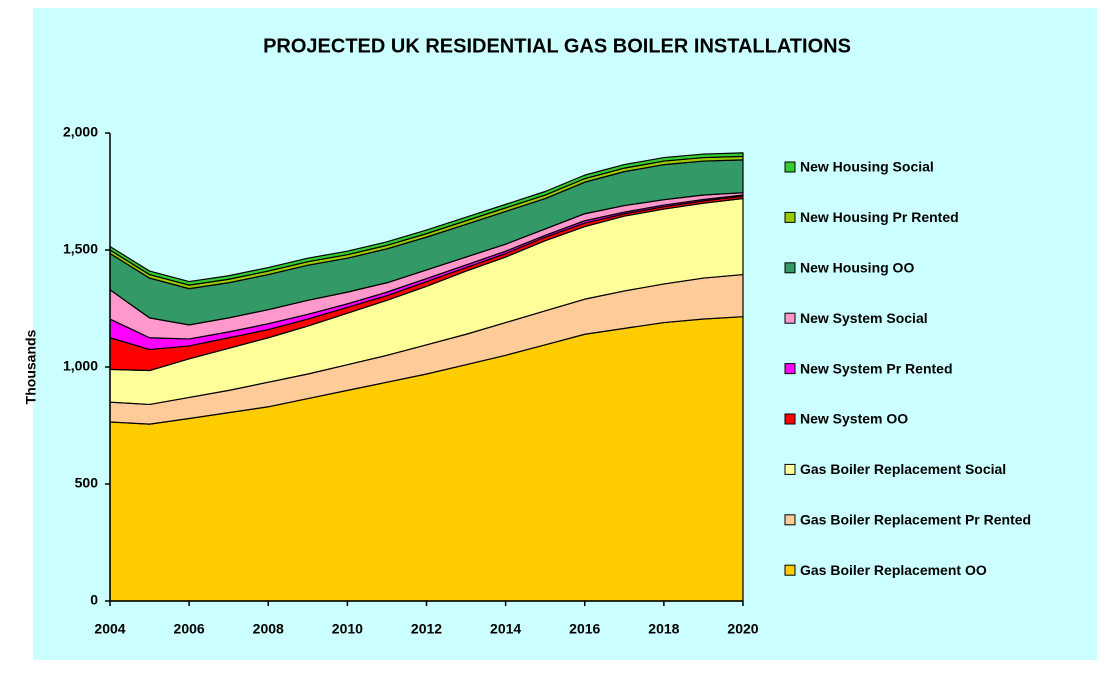  What do you see at coordinates (879, 217) in the screenshot?
I see `legend-label: New Housing Pr Rented` at bounding box center [879, 217].